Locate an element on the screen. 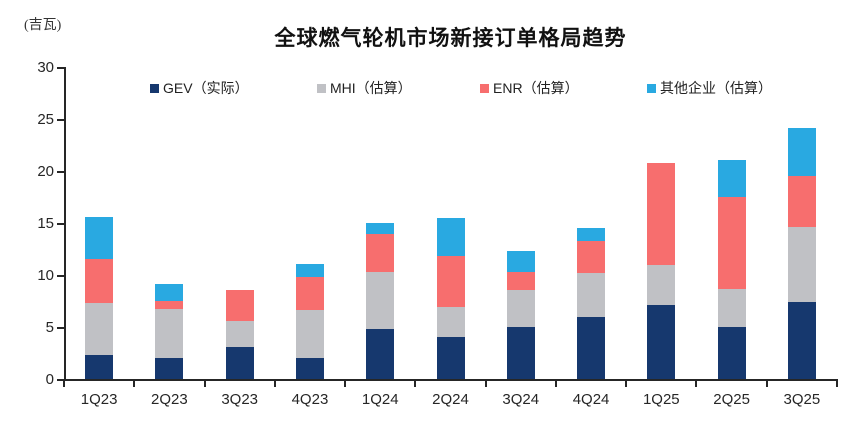  x-axis-tick-label: 1Q24 is located at coordinates (380, 399).